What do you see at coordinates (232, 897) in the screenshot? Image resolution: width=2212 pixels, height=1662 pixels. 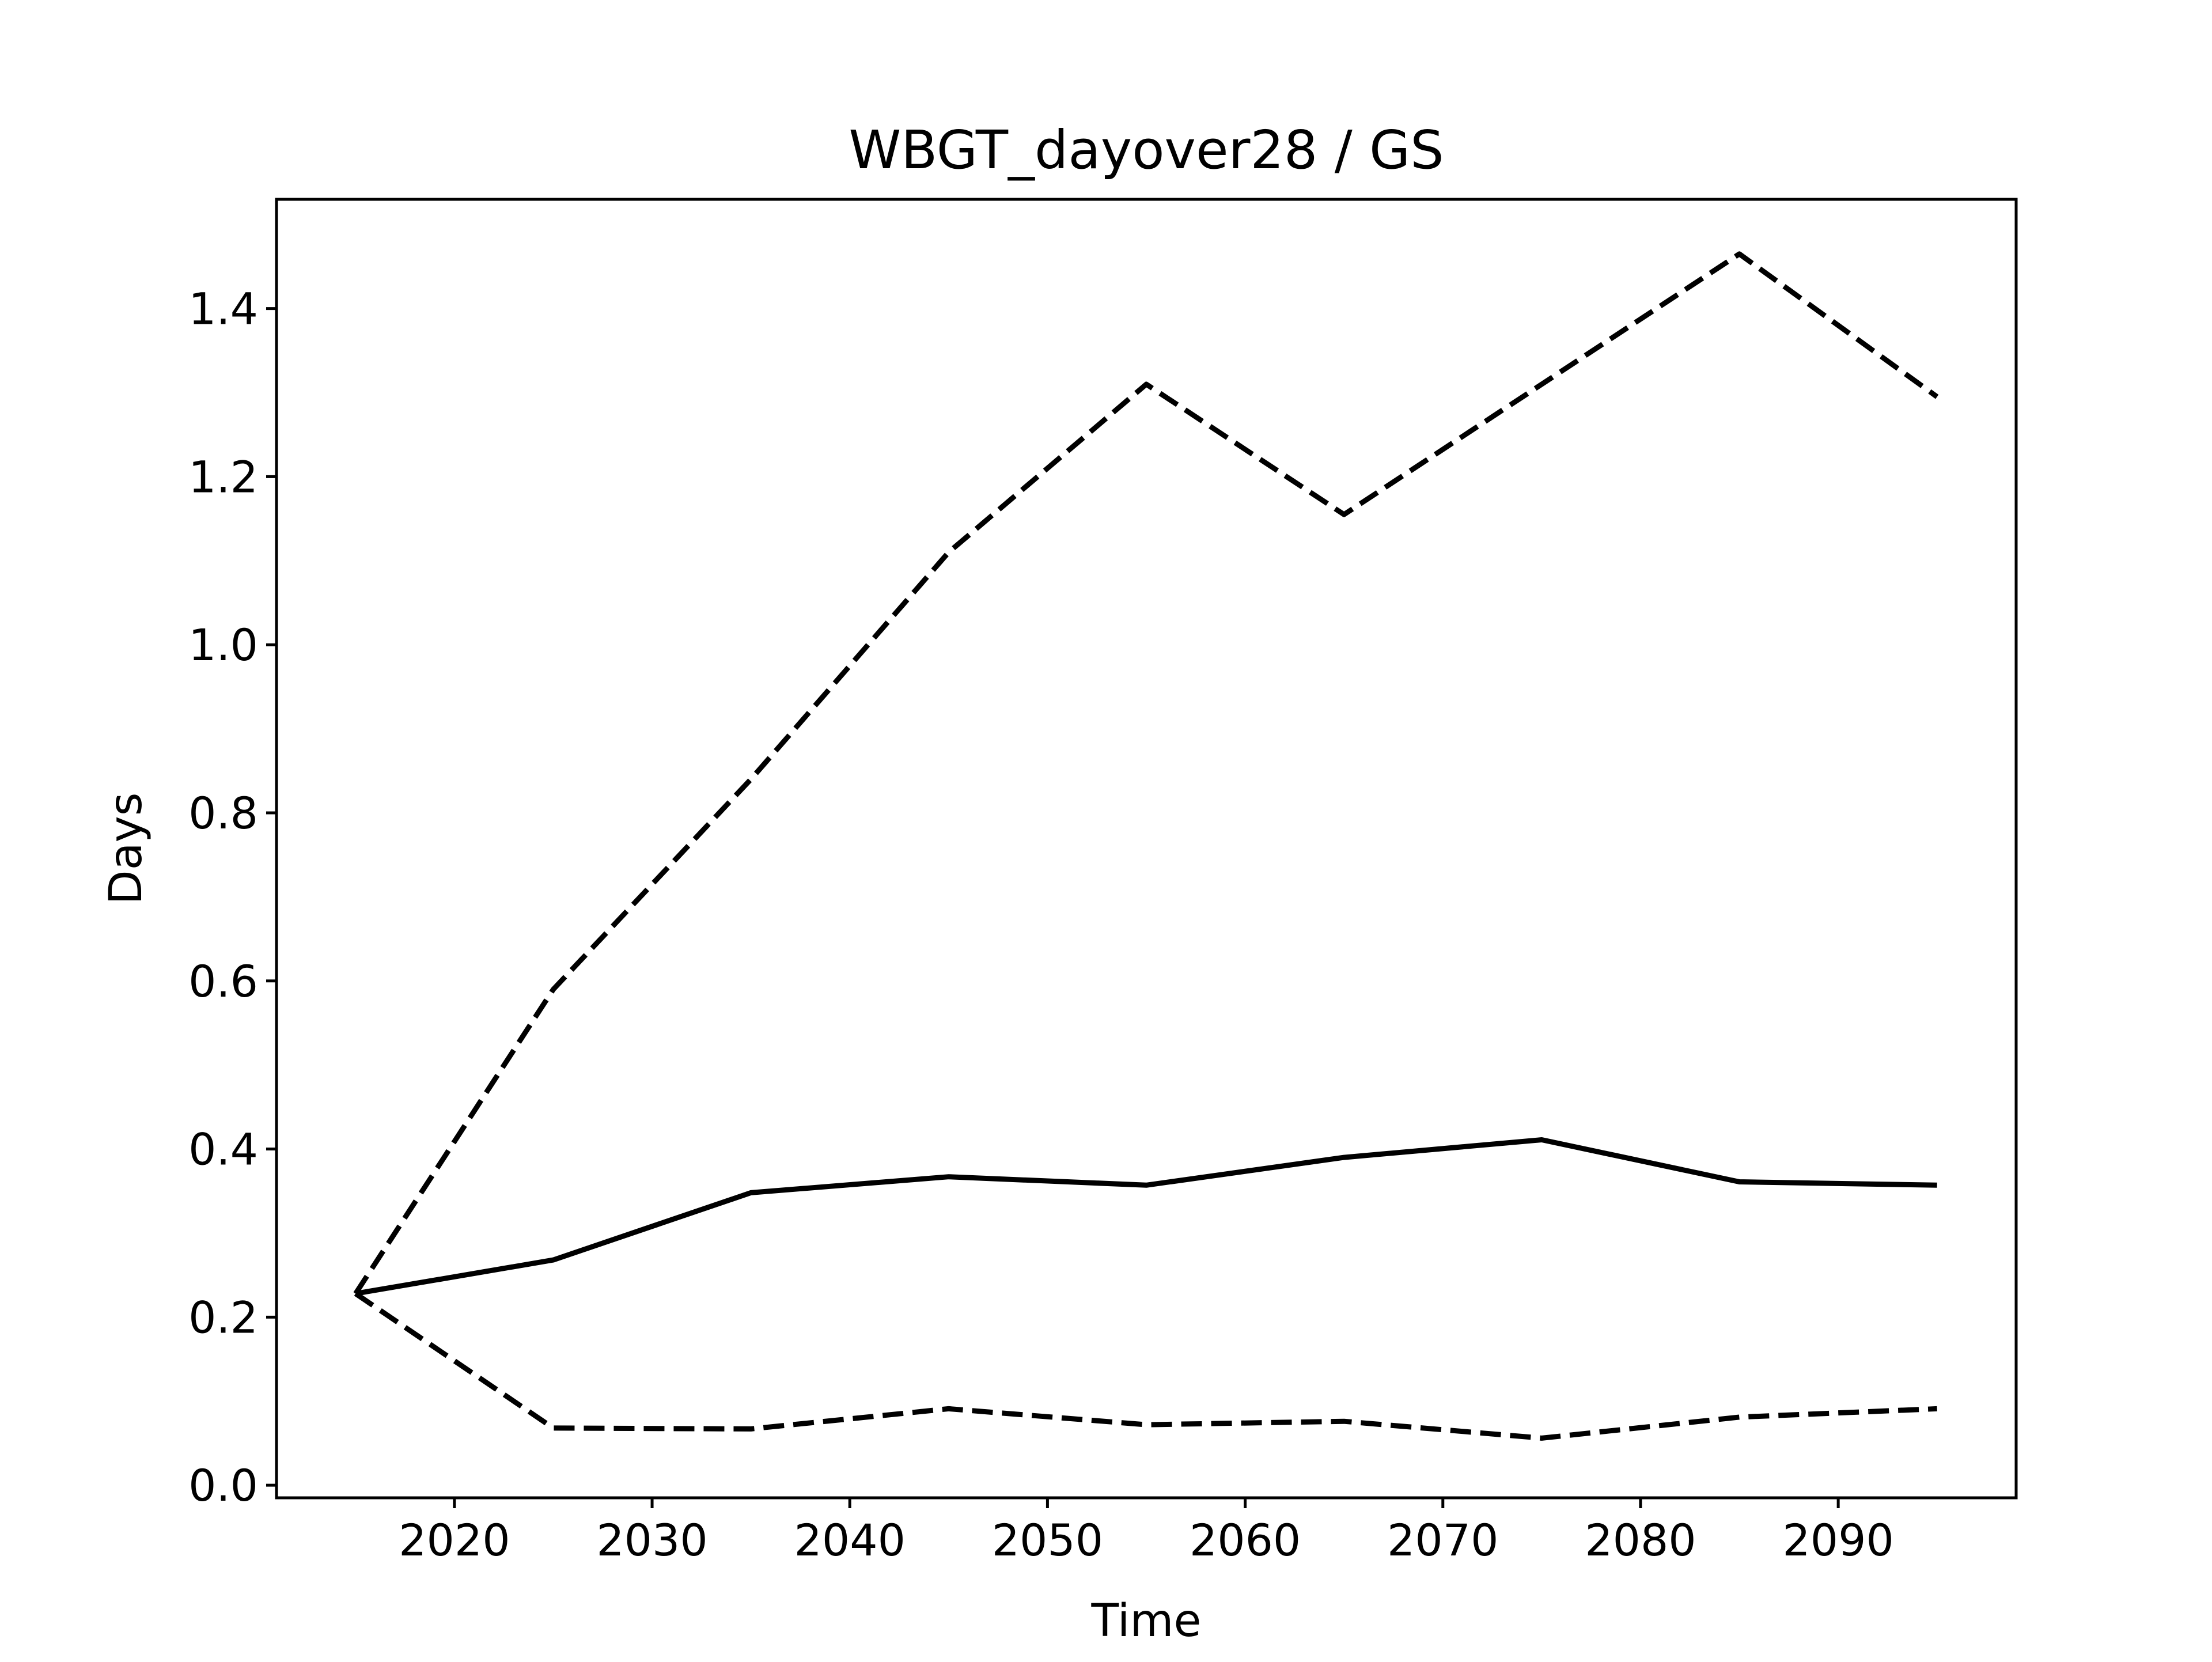 I see `y-axis: 0.0 0.2 0.4 0.6 0.8 1.0 1.2 1.4` at bounding box center [232, 897].